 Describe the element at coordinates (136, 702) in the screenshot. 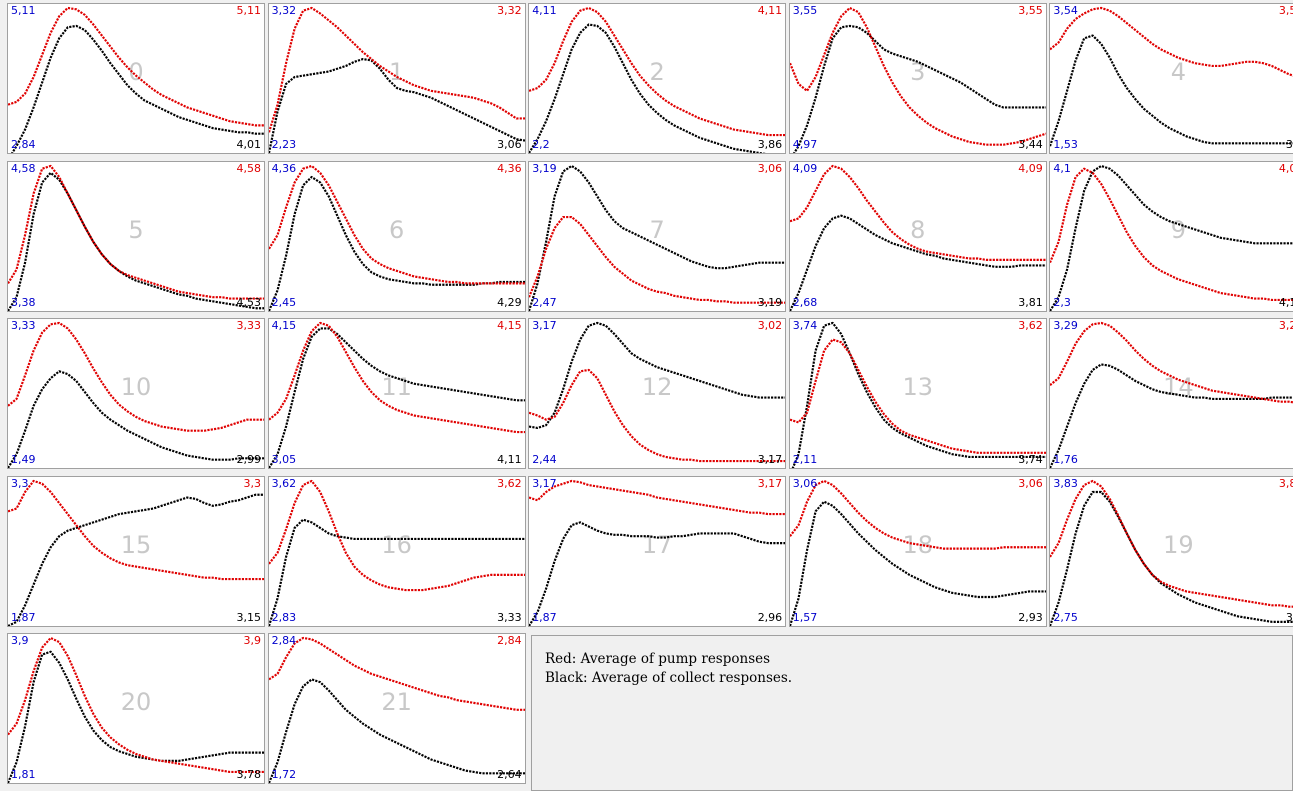

I see `panel-index-label: 20` at that location.